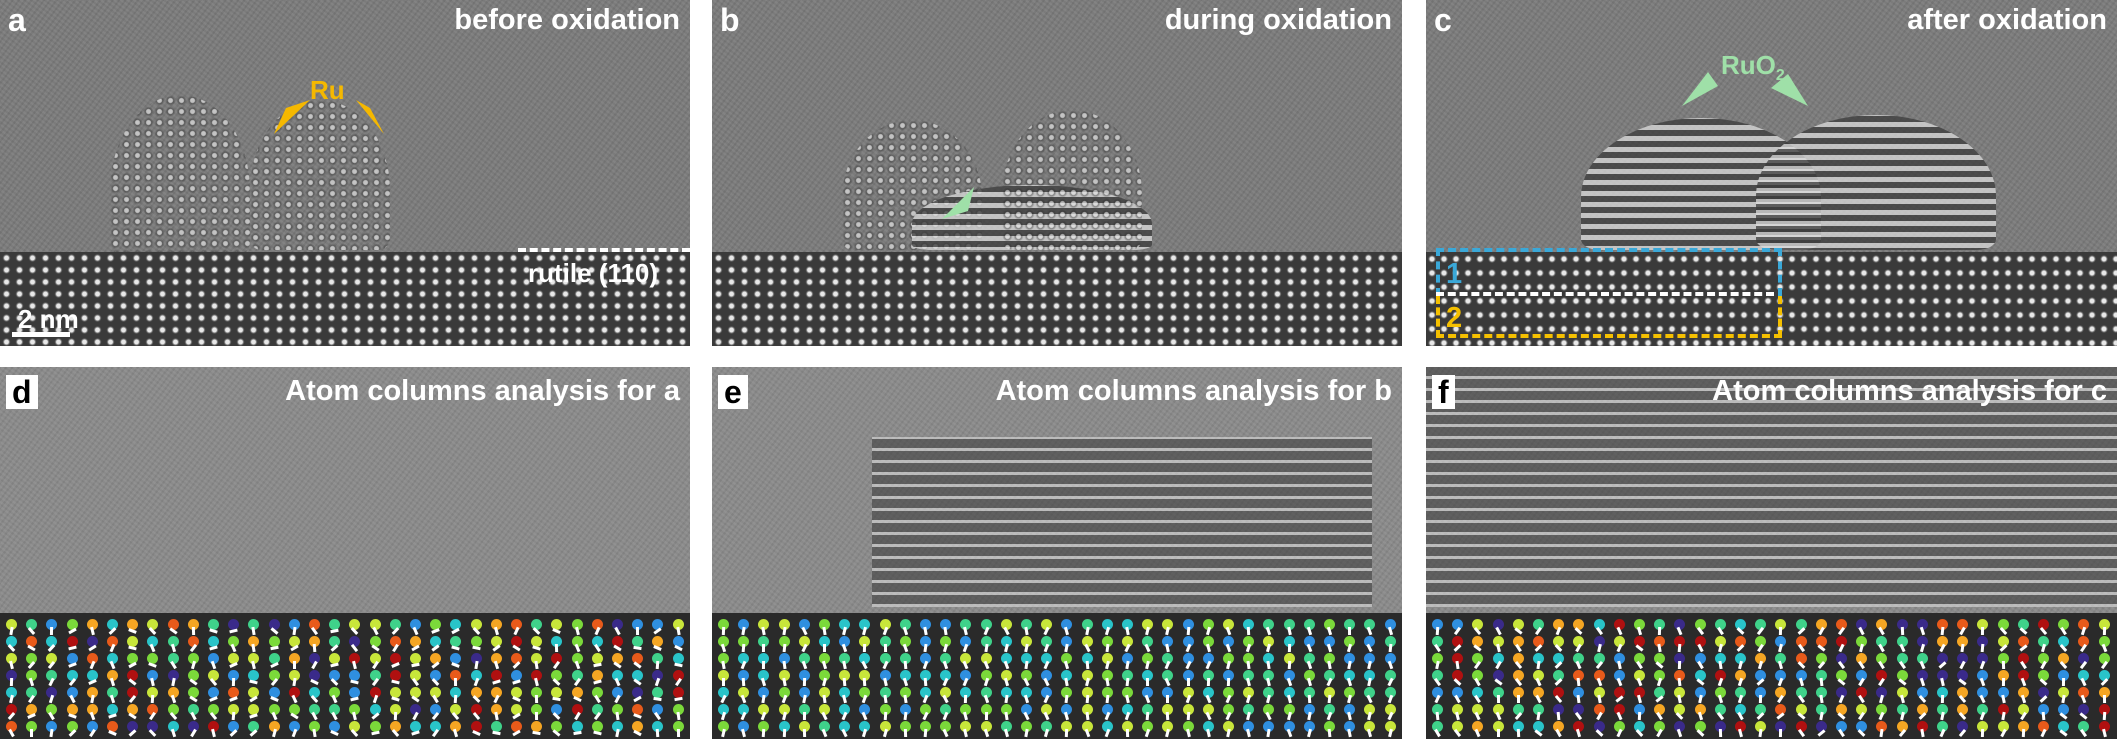  I want to click on substrate-label: rutile (110), so click(593, 273).